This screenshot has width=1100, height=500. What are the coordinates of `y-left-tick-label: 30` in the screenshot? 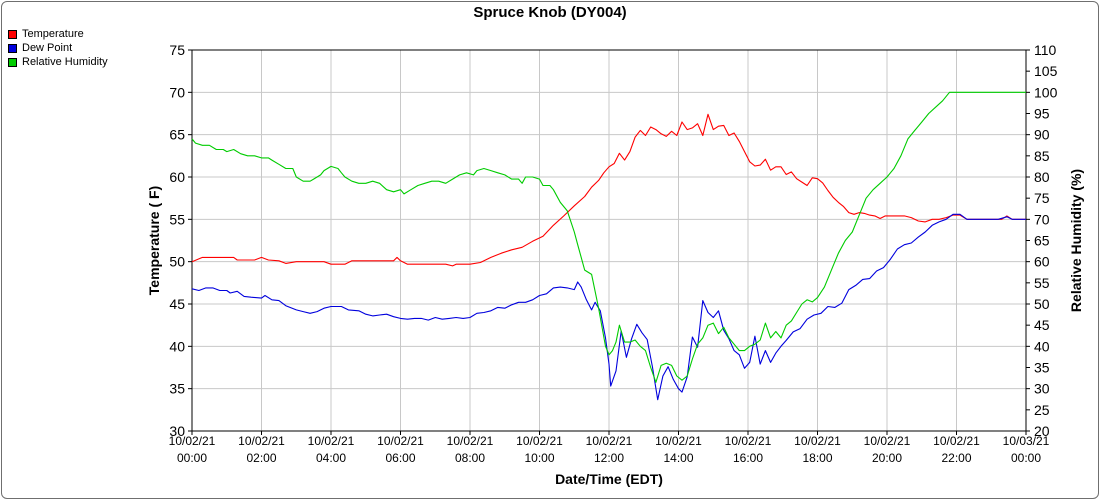 It's located at (177, 431).